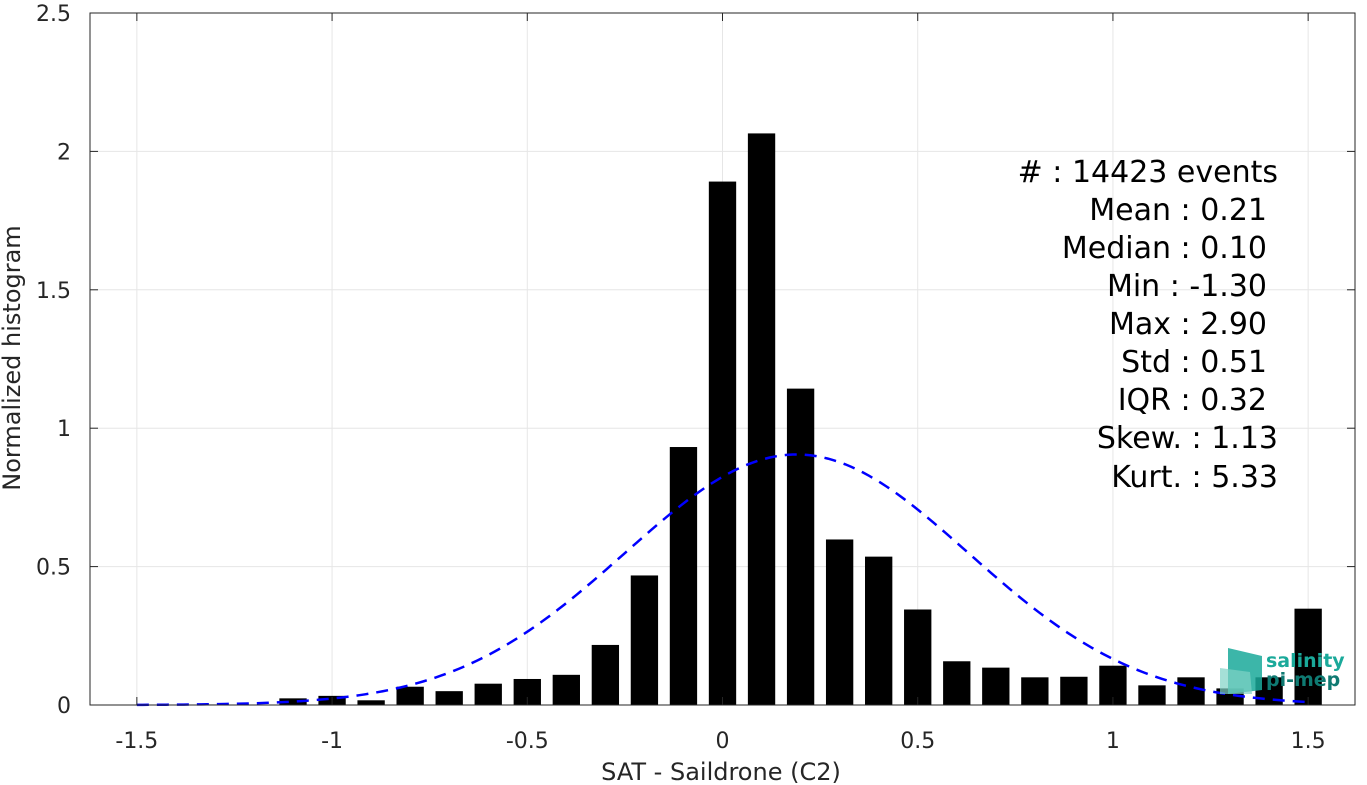 Image resolution: width=1367 pixels, height=785 pixels. I want to click on x-axis-title: SAT - Saildrone (C2), so click(721, 771).